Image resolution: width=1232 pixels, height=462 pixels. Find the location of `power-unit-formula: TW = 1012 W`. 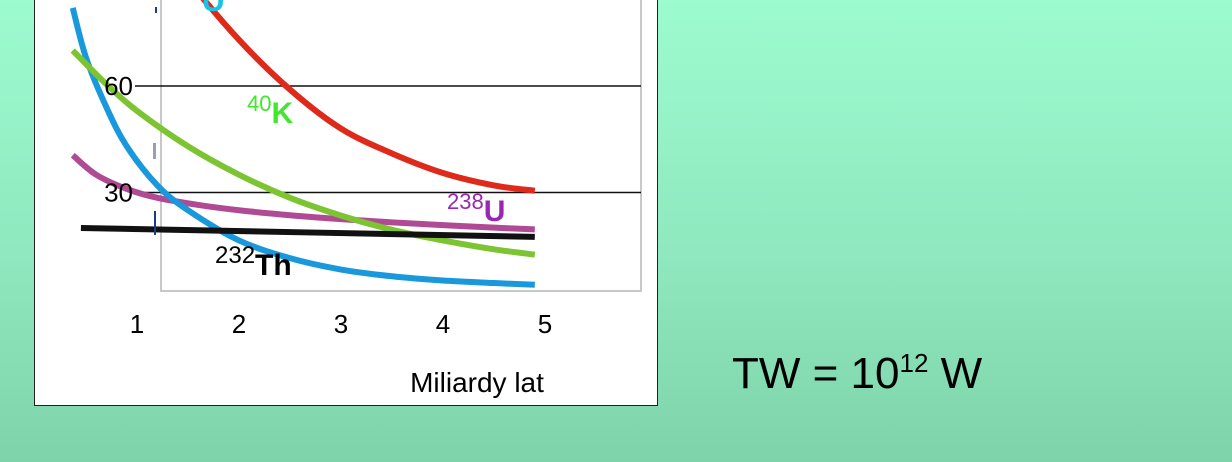

power-unit-formula: TW = 1012 W is located at coordinates (857, 373).